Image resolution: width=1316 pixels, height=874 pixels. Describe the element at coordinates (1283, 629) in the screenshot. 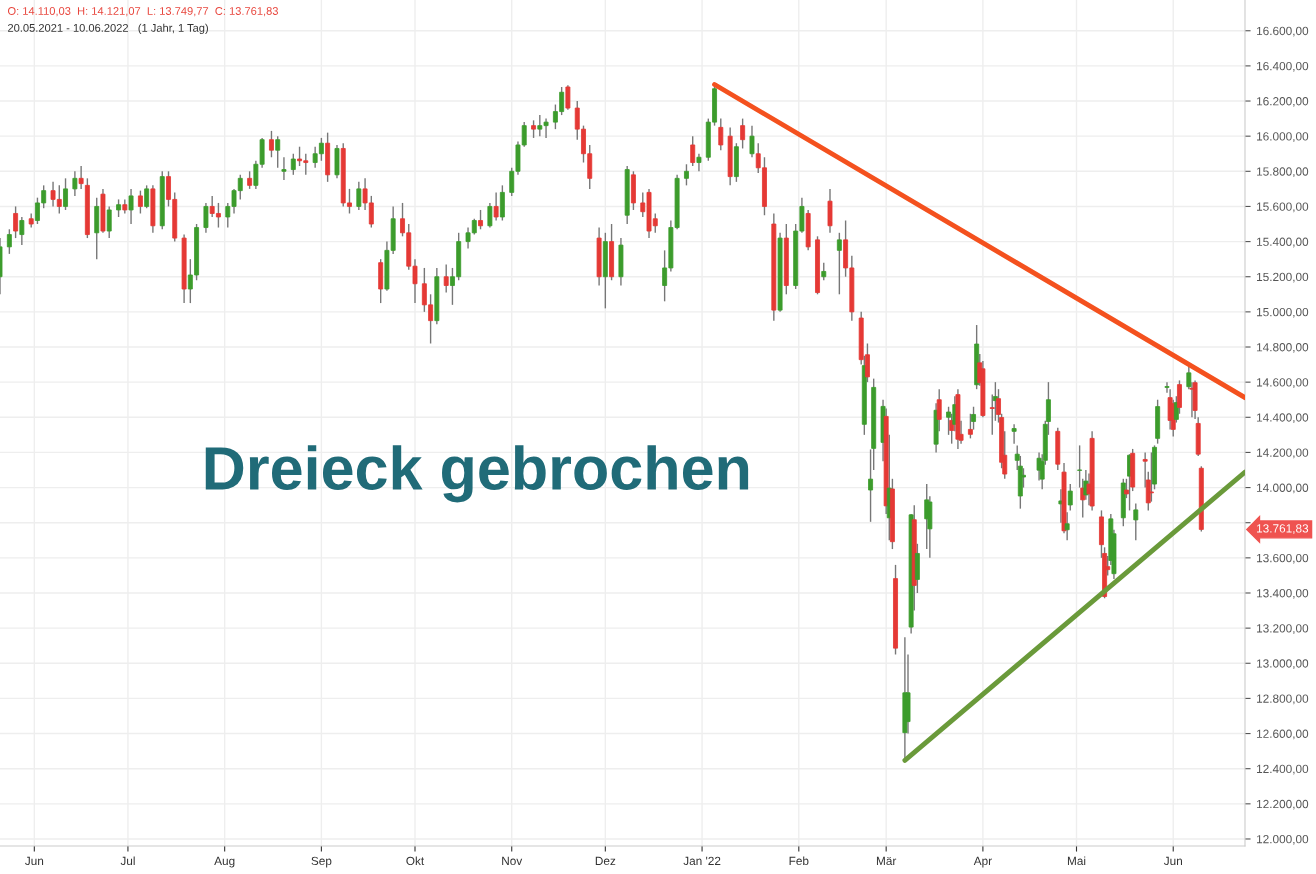

I see `y-tick-label: 13.200,00` at that location.